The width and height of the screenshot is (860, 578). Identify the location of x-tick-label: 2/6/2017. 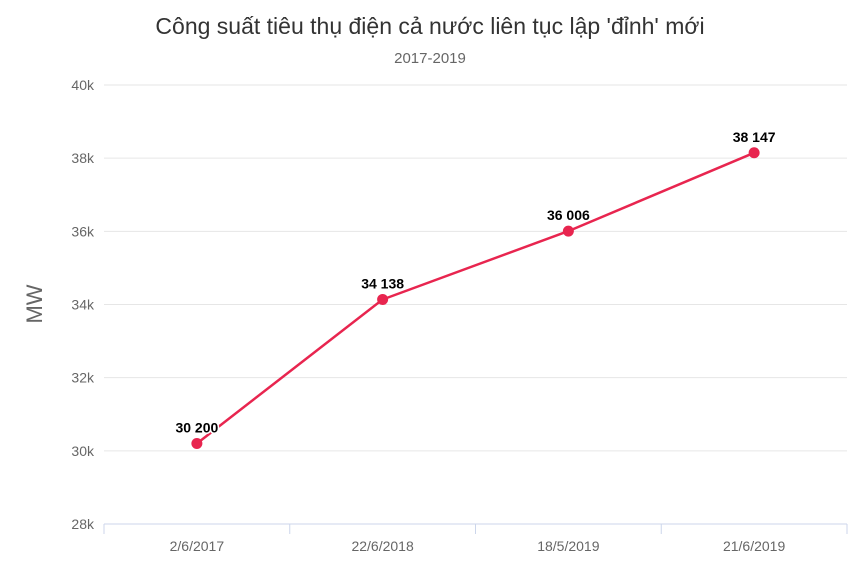
(197, 546).